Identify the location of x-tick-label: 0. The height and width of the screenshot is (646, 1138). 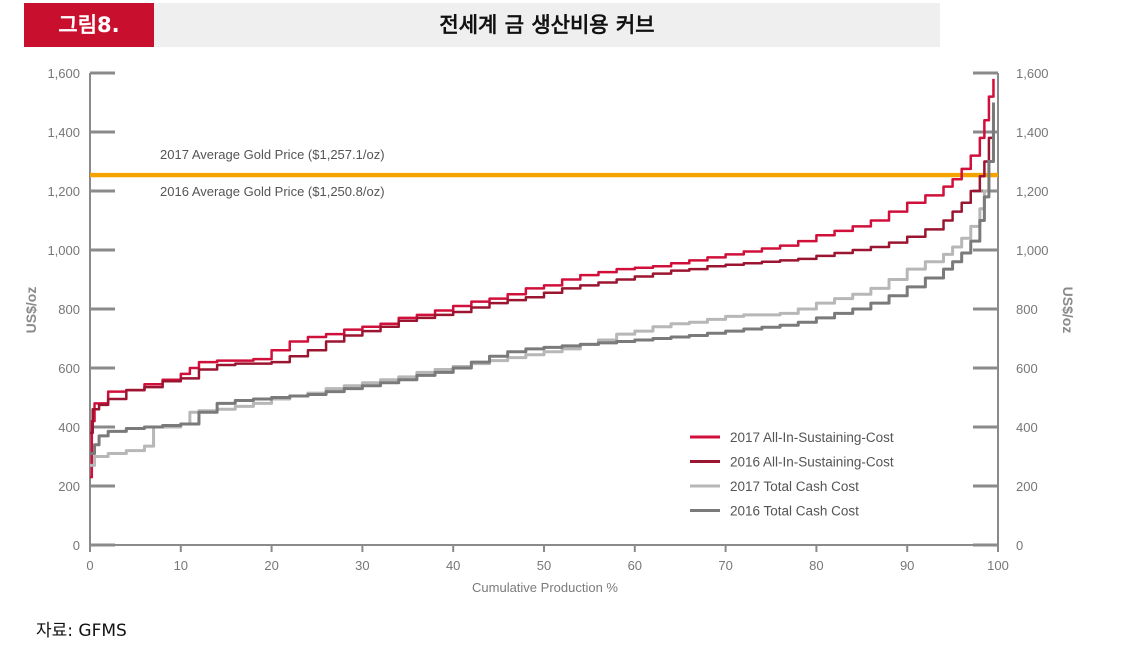
(89, 565).